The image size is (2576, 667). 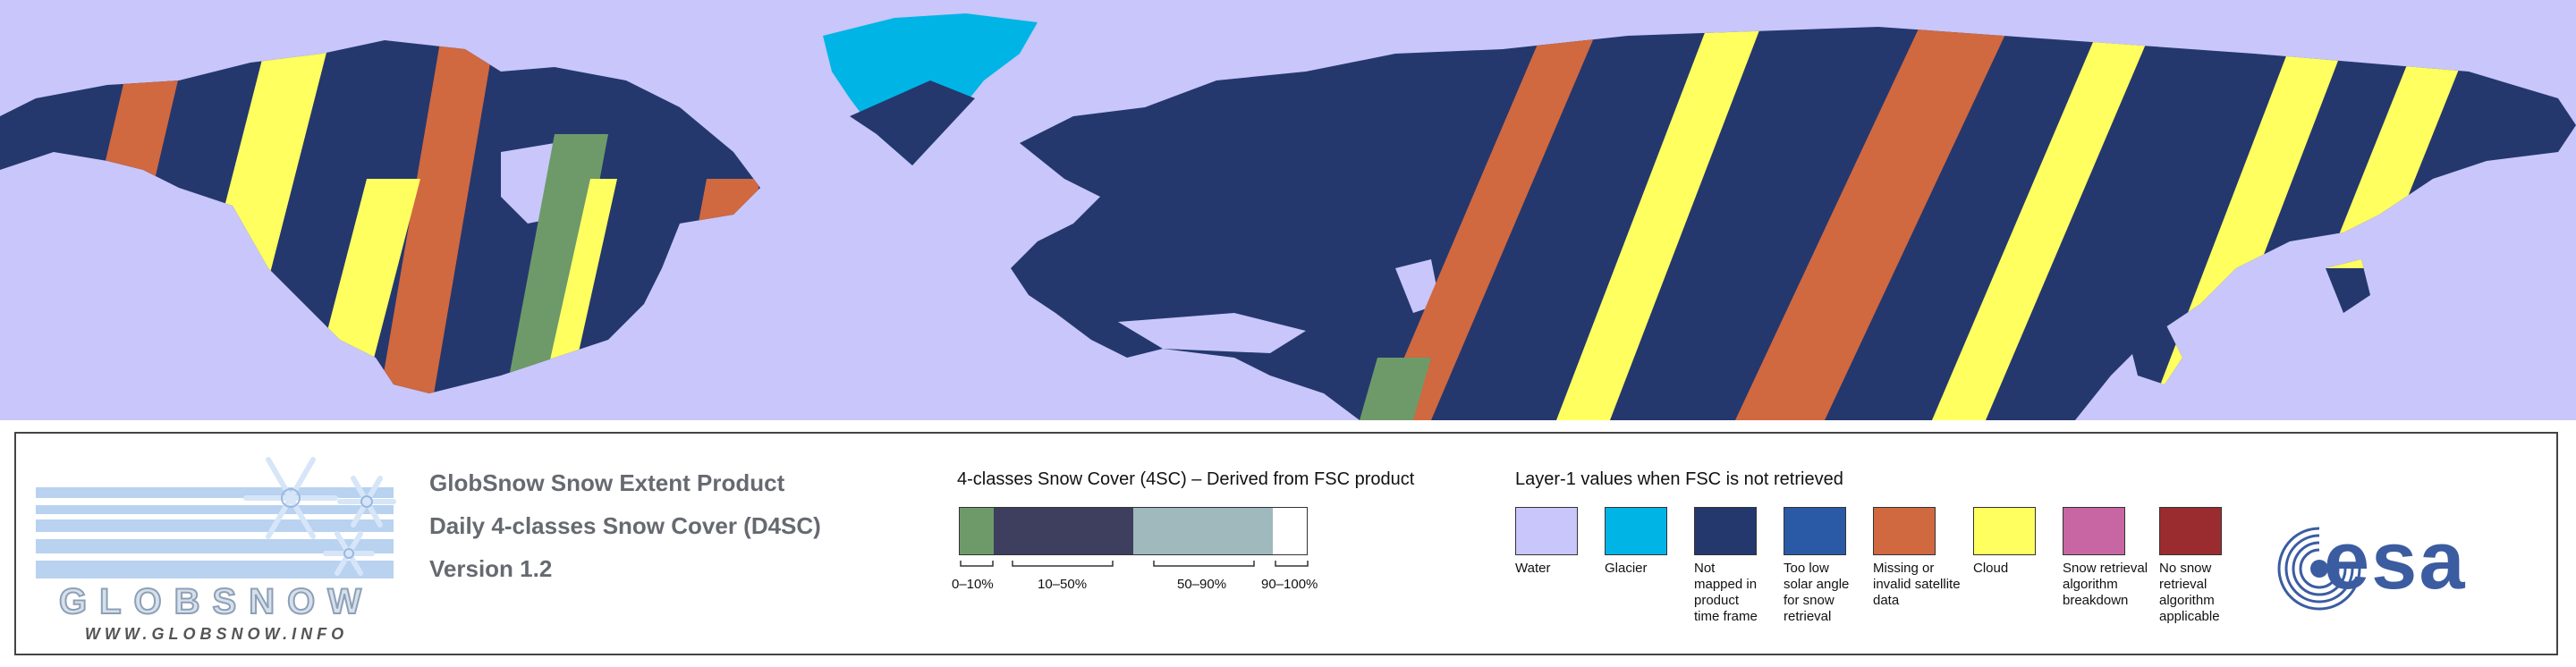 What do you see at coordinates (2094, 531) in the screenshot?
I see `legend-swatch-algorithm-breakdown` at bounding box center [2094, 531].